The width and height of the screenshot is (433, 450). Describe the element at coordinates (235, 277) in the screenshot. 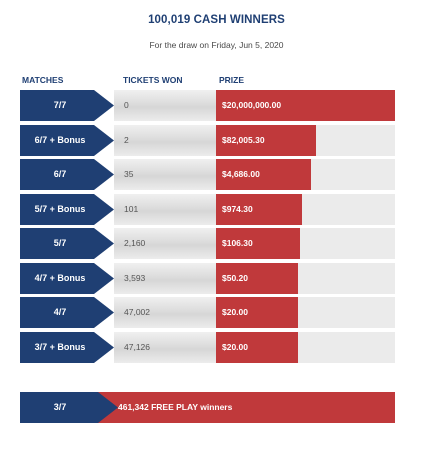

I see `prize-value: $50.20` at that location.